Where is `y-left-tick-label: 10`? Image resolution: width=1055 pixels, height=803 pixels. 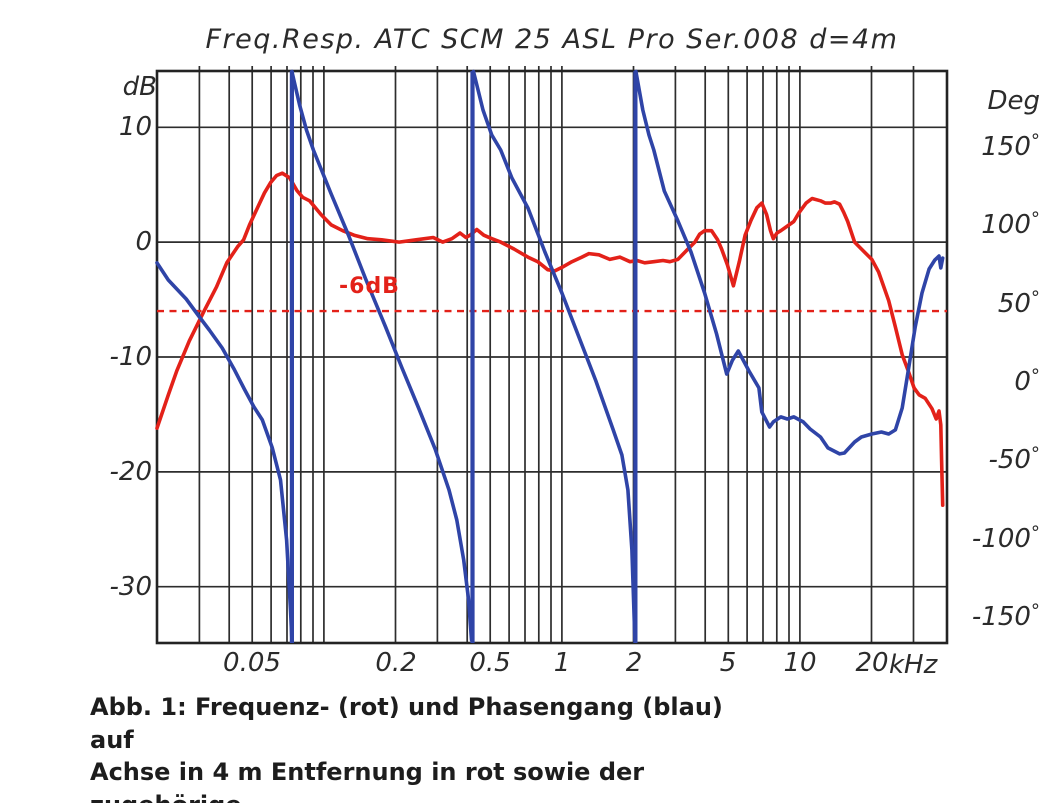 y-left-tick-label: 10 is located at coordinates (135, 127).